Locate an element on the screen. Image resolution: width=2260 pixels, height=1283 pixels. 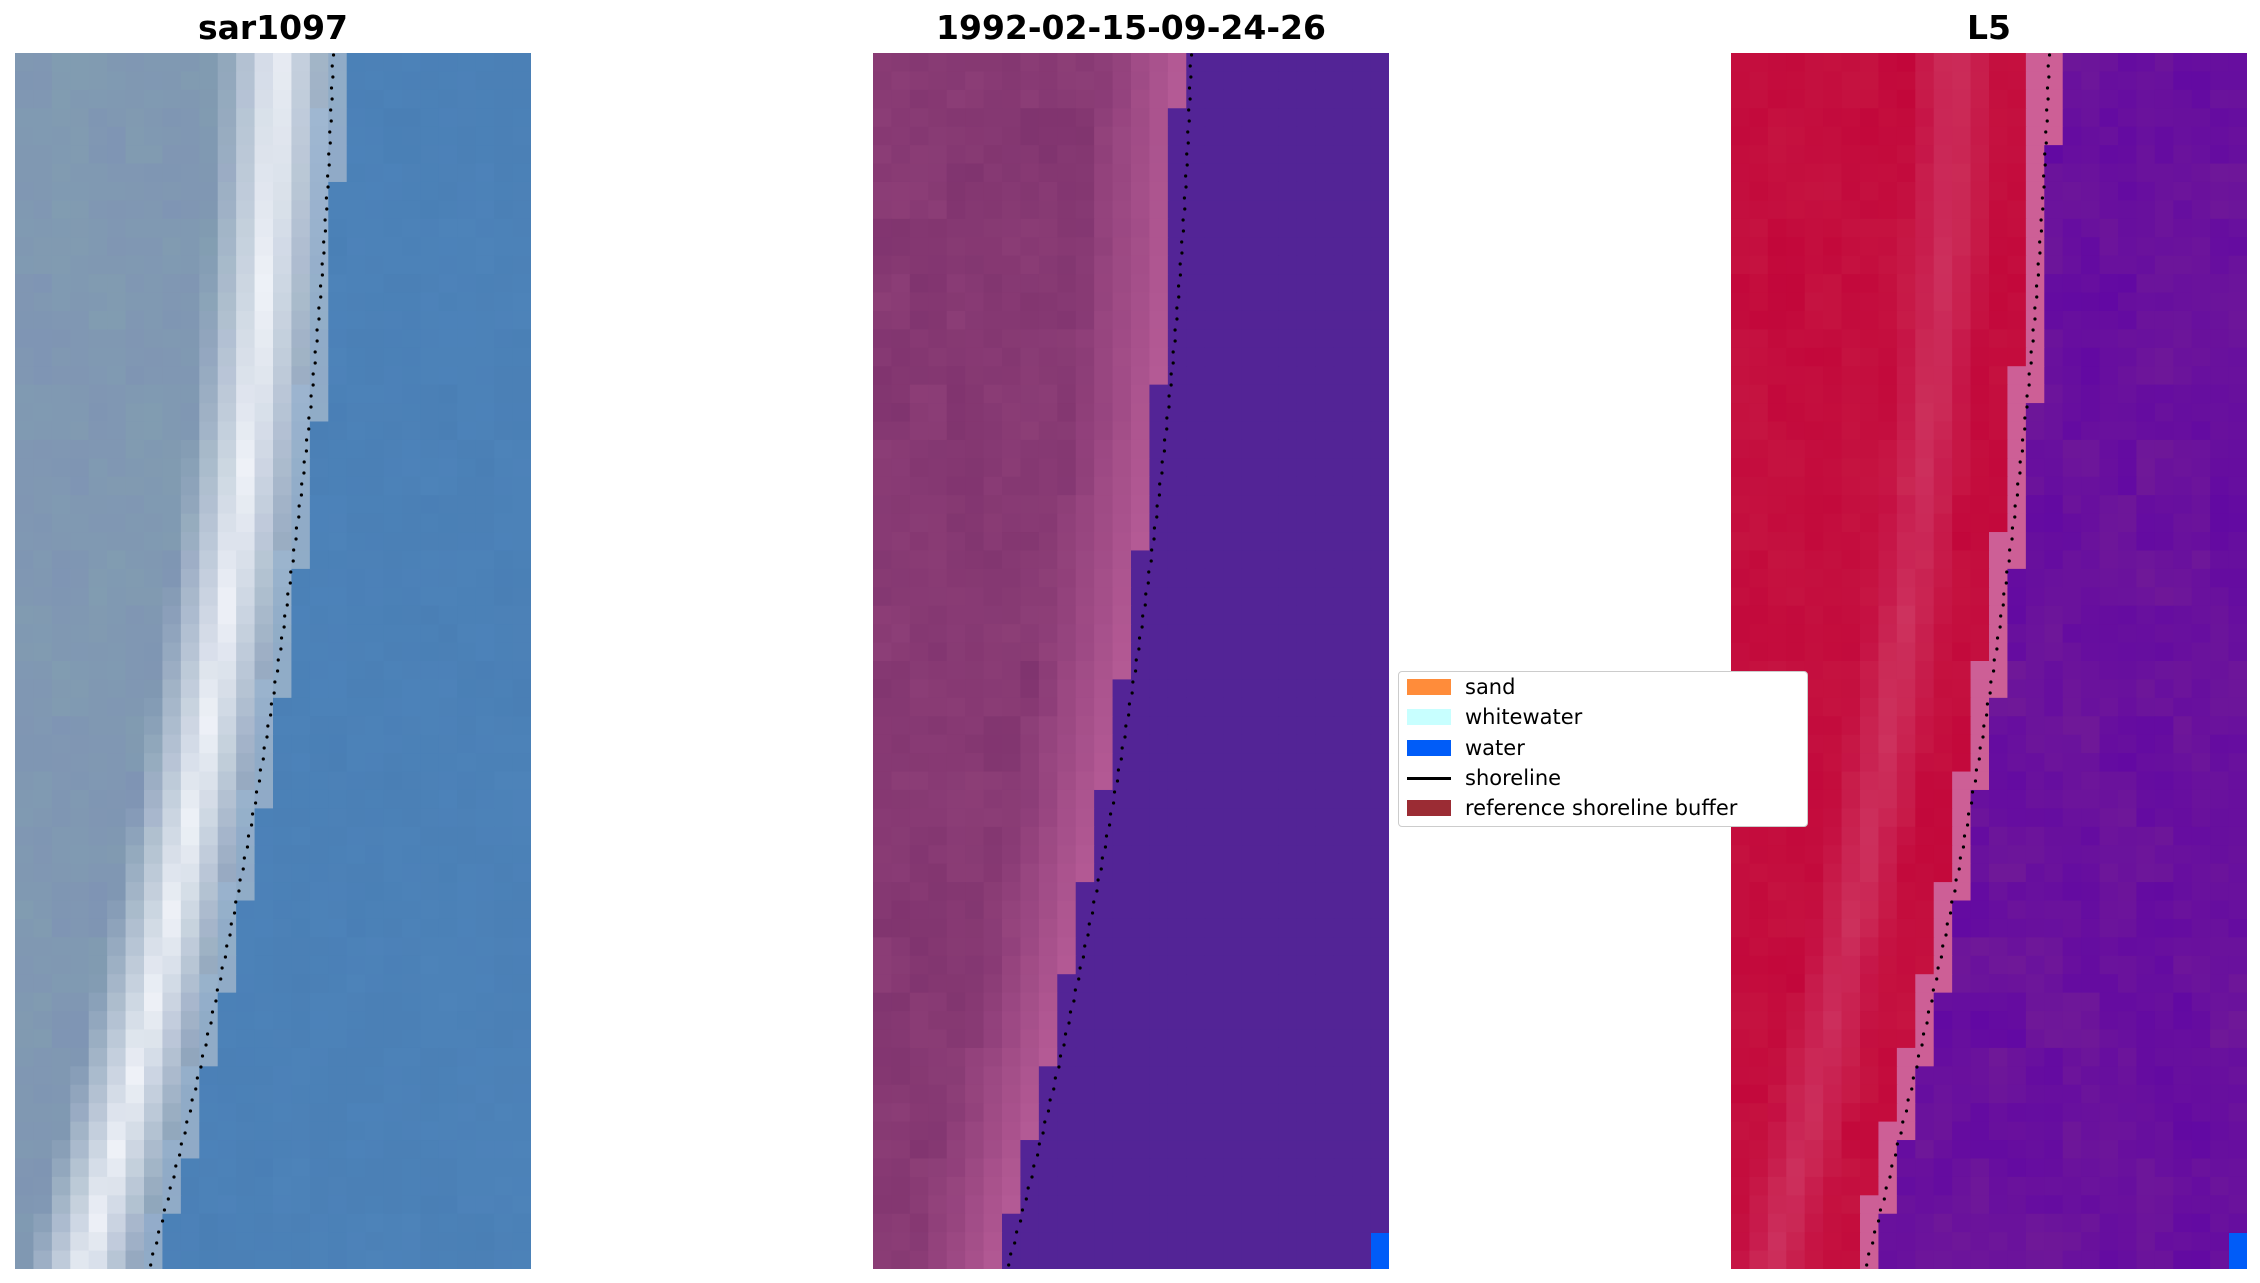
legend-label: whitewater is located at coordinates (1524, 717).